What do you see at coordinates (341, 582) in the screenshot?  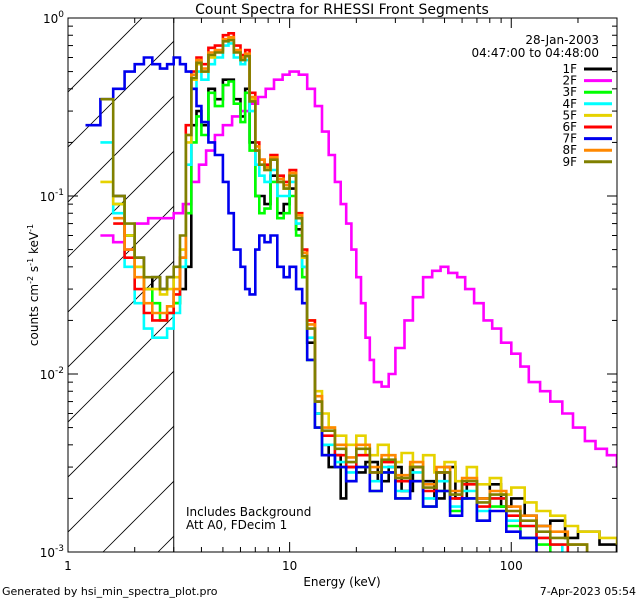 I see `x-axis-label: Energy (keV)` at bounding box center [341, 582].